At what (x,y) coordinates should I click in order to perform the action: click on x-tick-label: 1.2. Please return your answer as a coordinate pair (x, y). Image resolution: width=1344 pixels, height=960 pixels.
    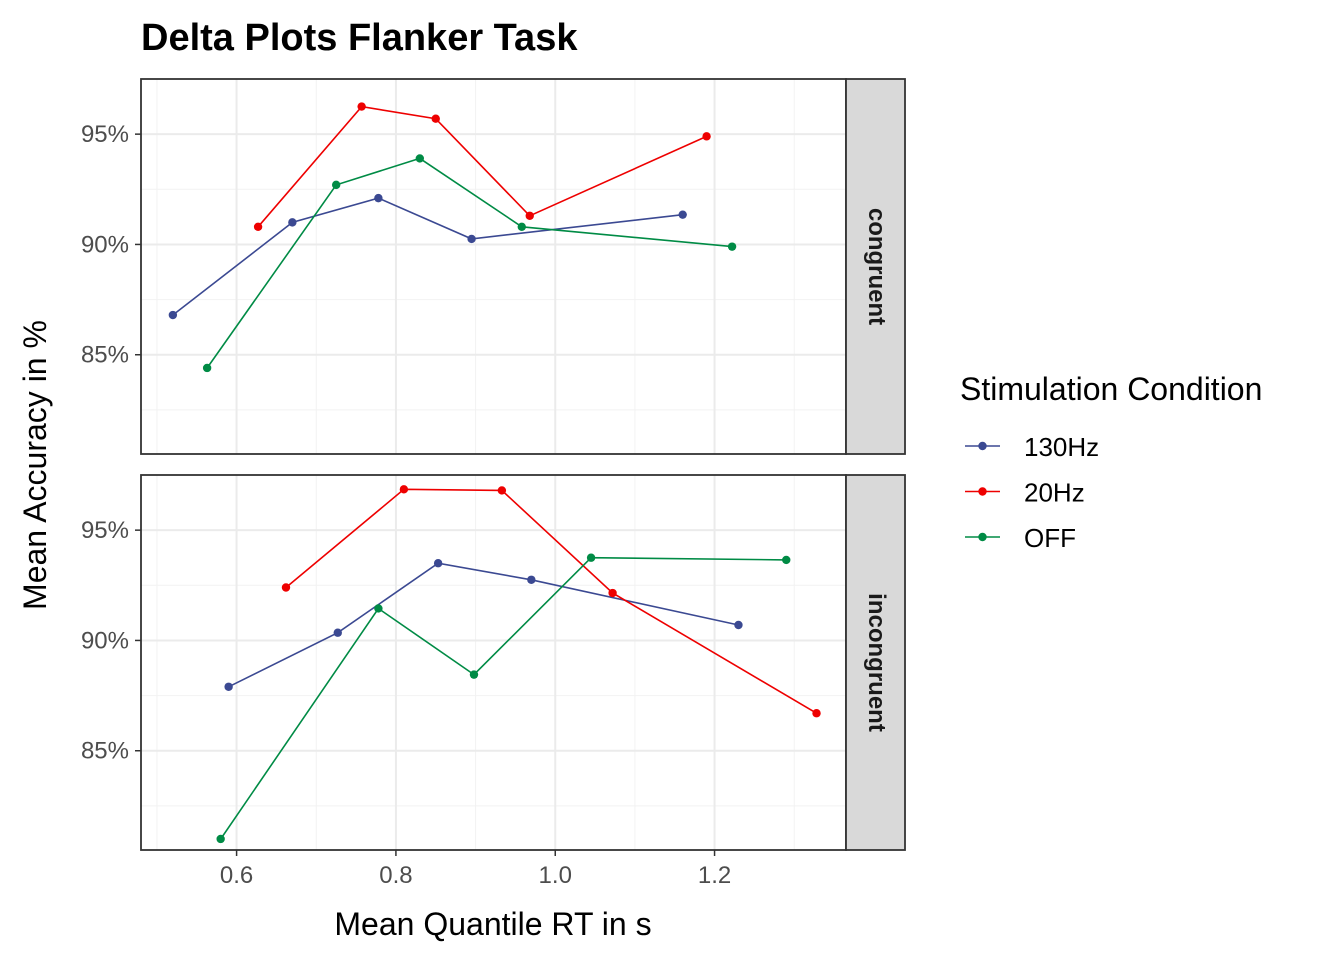
    Looking at the image, I should click on (714, 875).